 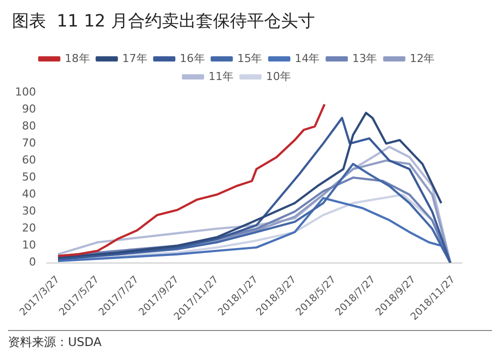 I want to click on y-tick-label: 90, so click(x=29, y=109).